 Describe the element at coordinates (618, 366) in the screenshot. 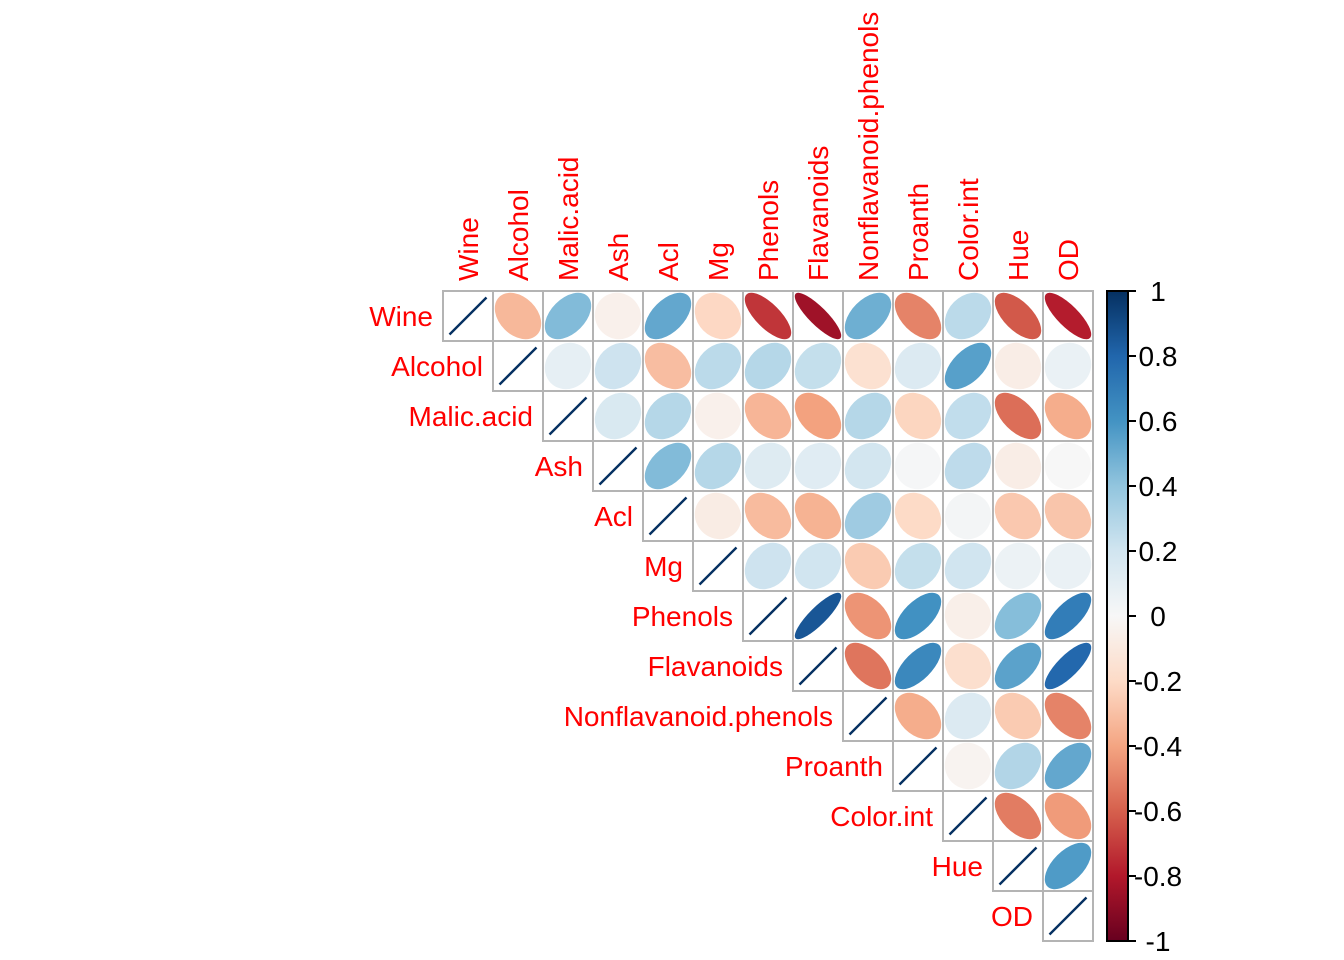

I see `ellipse-Alcohol-Ash` at that location.